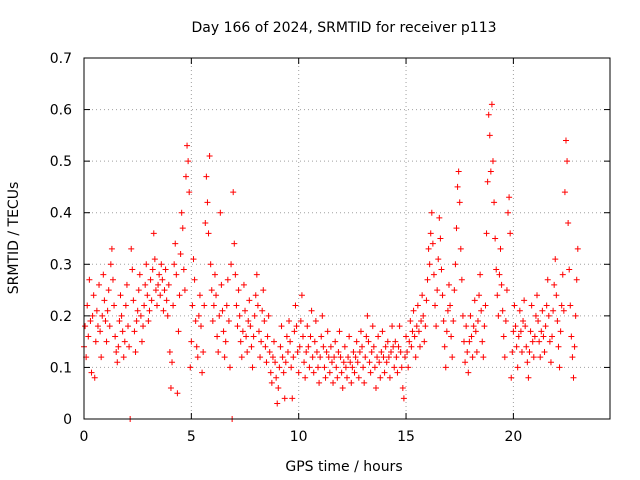 The image size is (640, 480). What do you see at coordinates (406, 437) in the screenshot?
I see `x-tick-label: 15` at bounding box center [406, 437].